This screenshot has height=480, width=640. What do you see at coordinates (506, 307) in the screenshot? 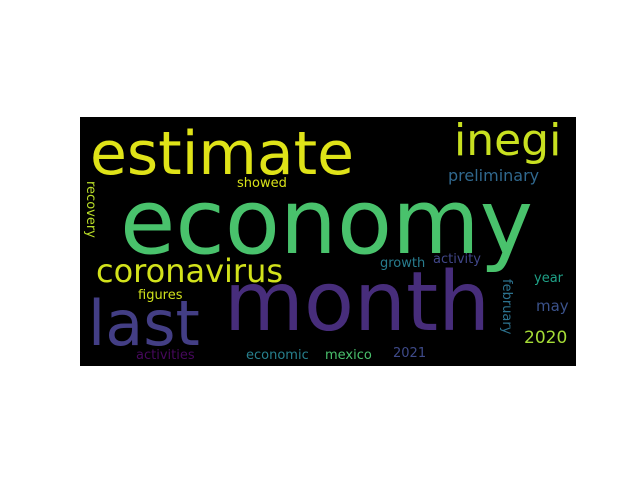
I see `word-february: february` at bounding box center [506, 307].